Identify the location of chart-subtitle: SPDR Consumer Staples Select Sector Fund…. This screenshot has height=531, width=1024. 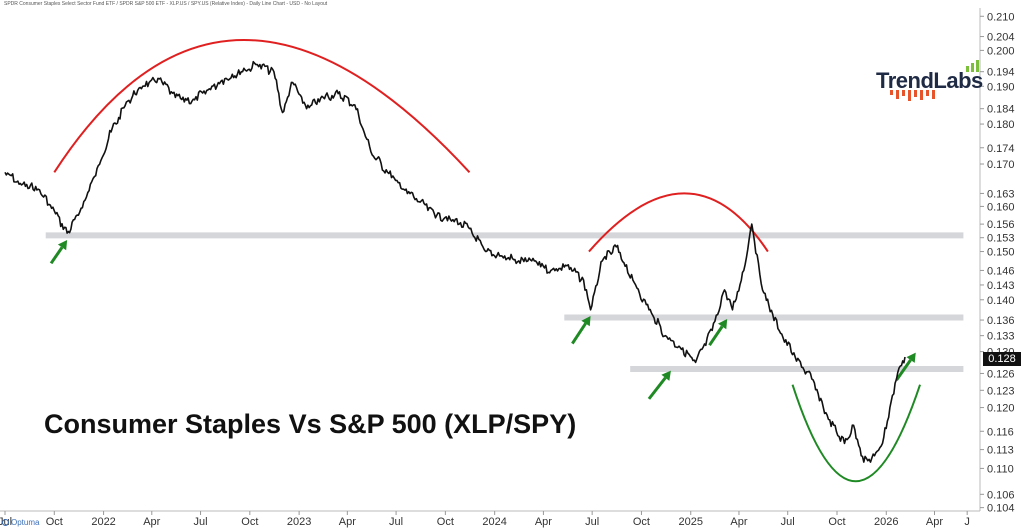
(166, 4).